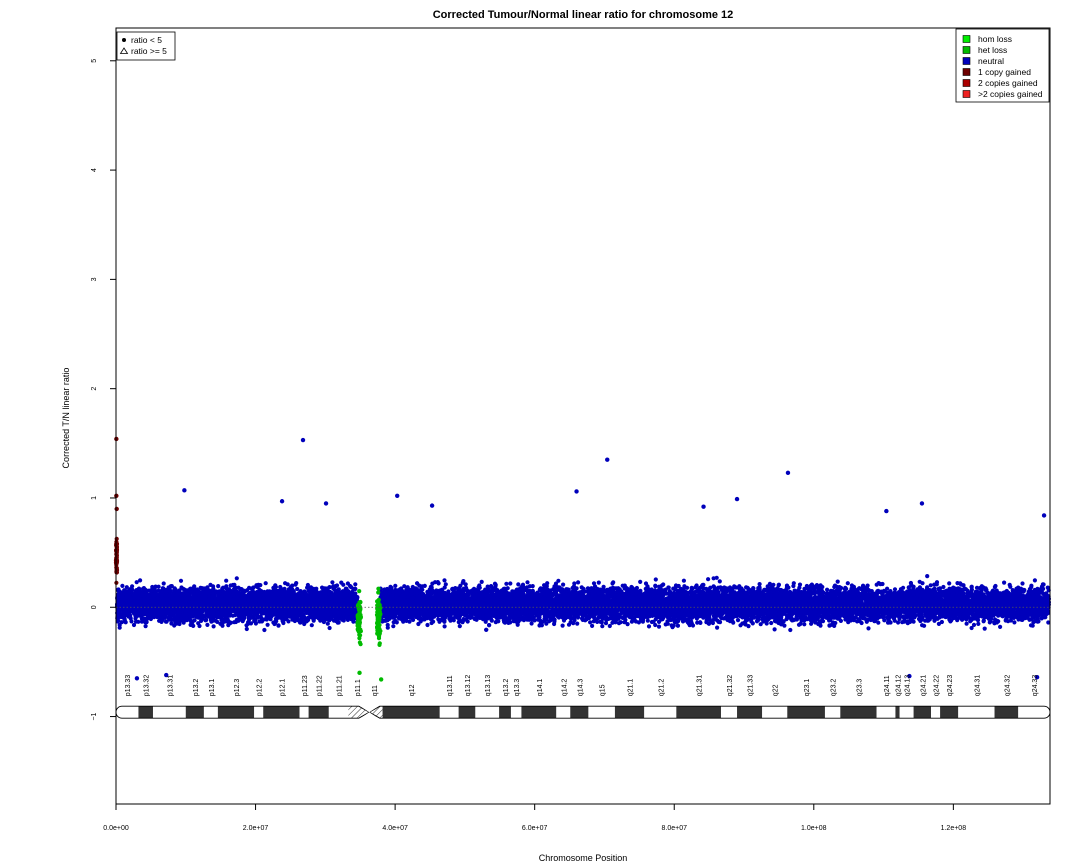 Image resolution: width=1080 pixels, height=864 pixels. I want to click on y-axis-label: Corrected T/N linear ratio, so click(66, 418).